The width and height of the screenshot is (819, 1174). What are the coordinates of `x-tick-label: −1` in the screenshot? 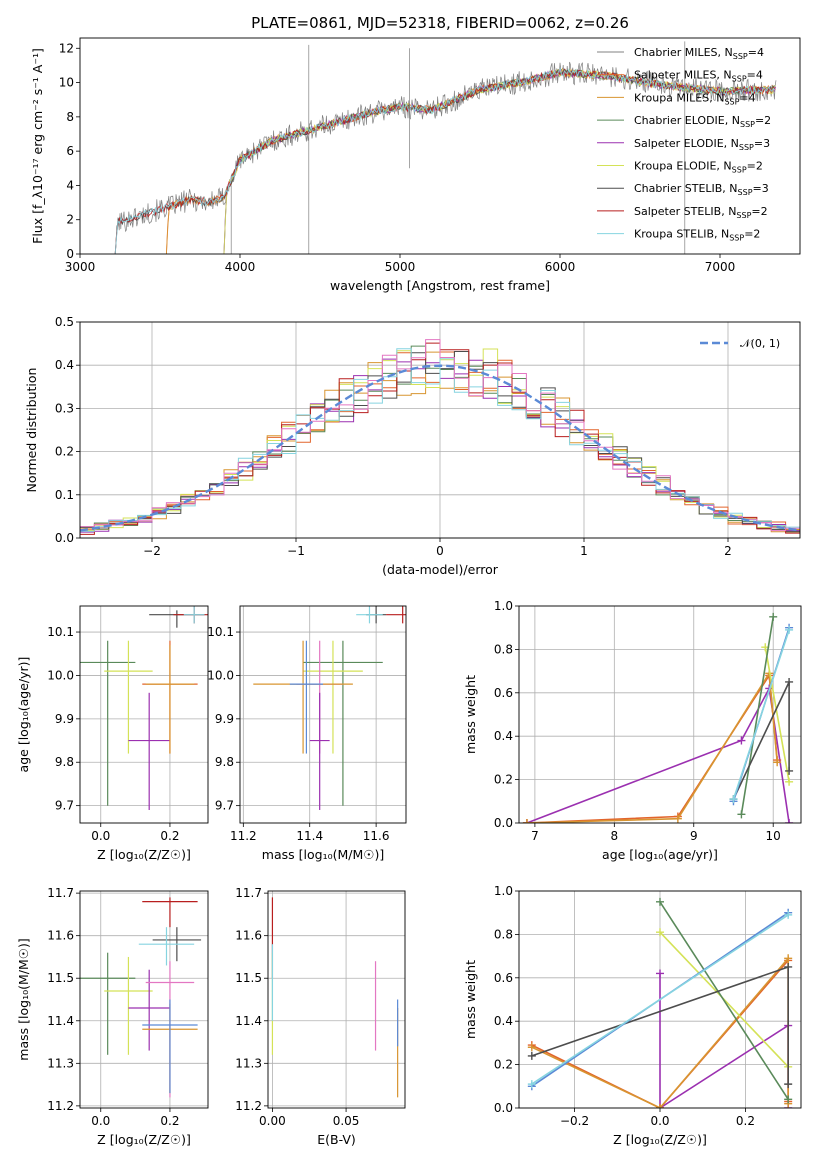 It's located at (296, 551).